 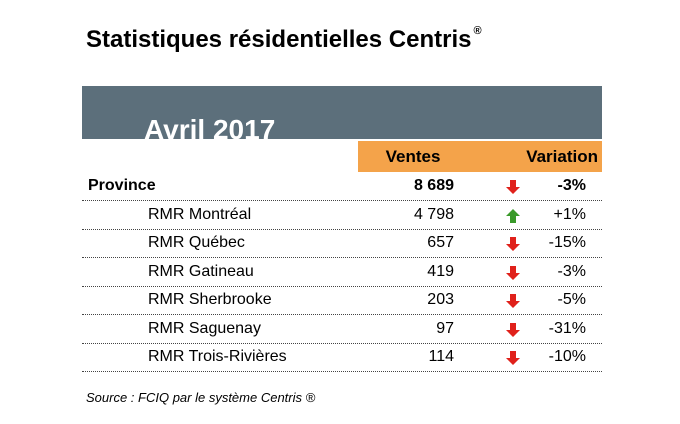 I want to click on table-row-province: Province 8 689 -3%, so click(x=342, y=187).